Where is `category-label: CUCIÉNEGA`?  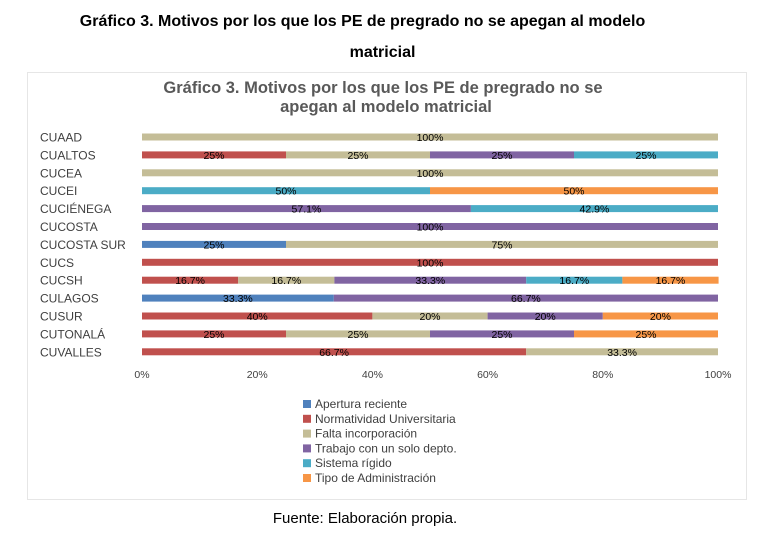
category-label: CUCIÉNEGA is located at coordinates (75, 208).